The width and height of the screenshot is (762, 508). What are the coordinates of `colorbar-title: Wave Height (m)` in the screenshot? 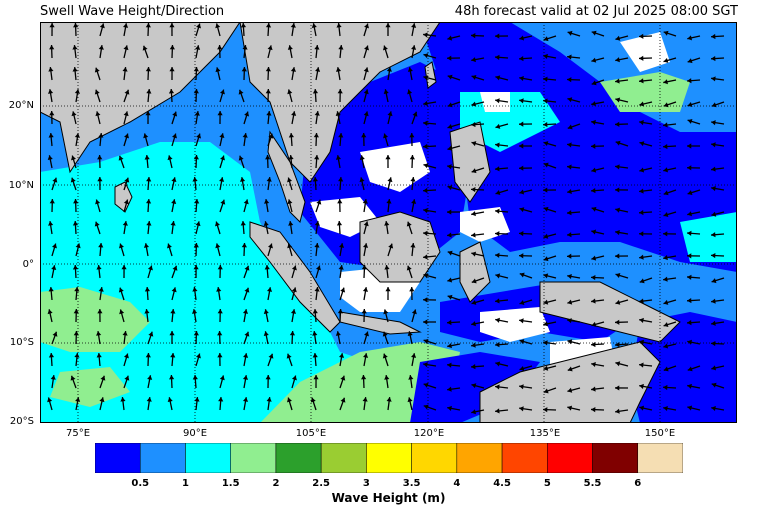 It's located at (388, 498).